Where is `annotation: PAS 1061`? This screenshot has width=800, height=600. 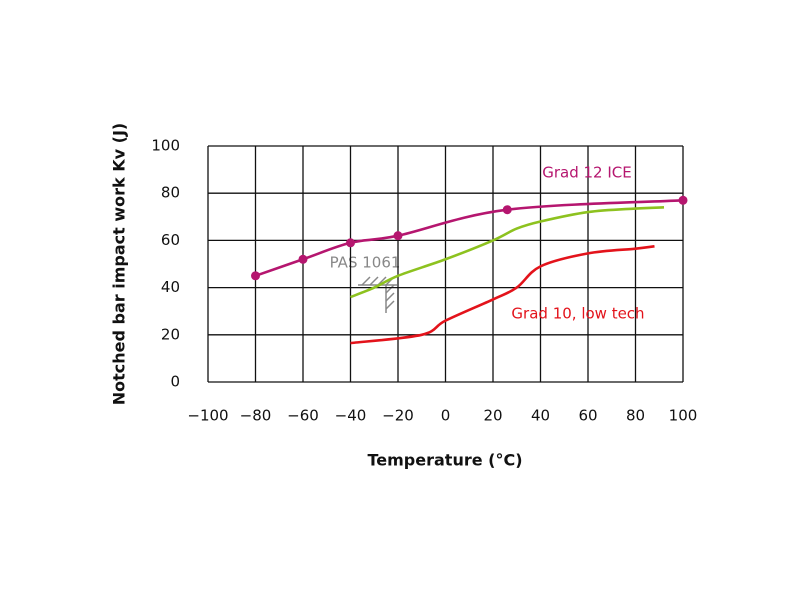
annotation: PAS 1061 is located at coordinates (365, 263).